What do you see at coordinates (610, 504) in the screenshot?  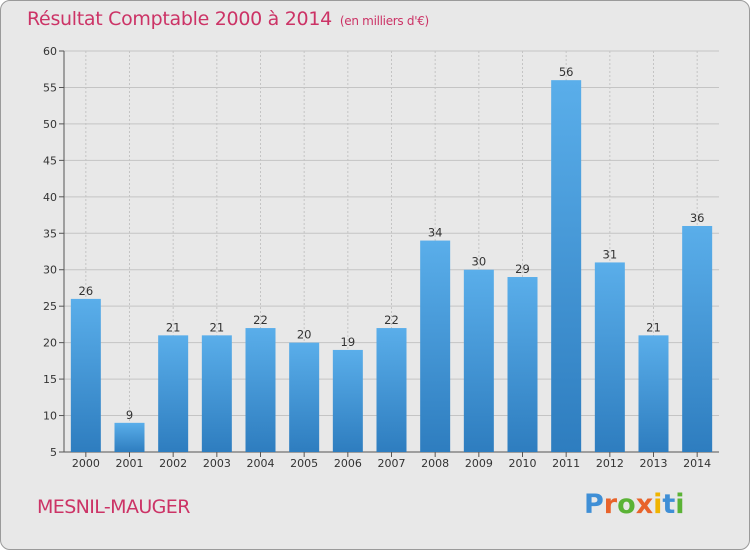 I see `logo-letter-1: r` at bounding box center [610, 504].